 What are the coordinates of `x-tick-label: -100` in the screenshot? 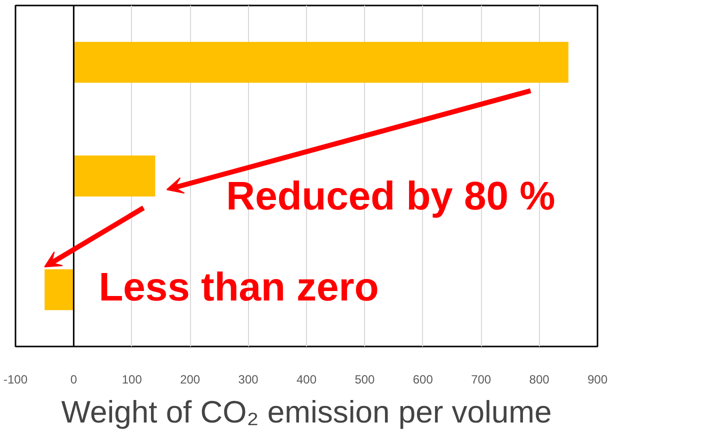 It's located at (15, 379).